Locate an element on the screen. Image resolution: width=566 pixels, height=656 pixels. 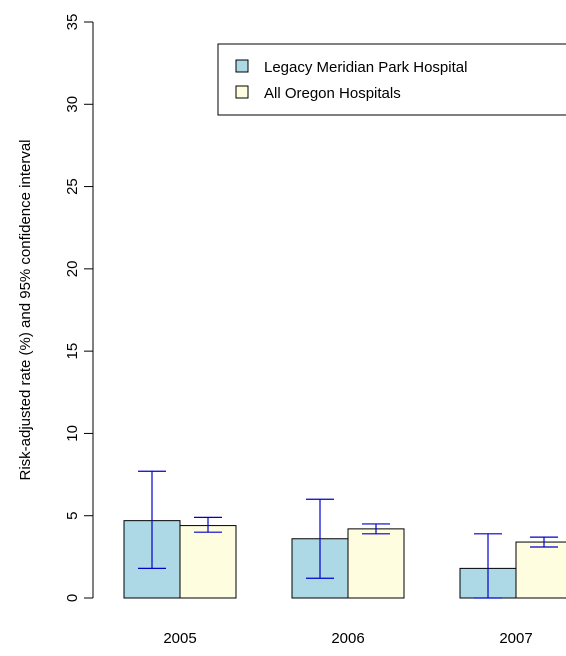
y-tick-label-20: 20 is located at coordinates (72, 269).